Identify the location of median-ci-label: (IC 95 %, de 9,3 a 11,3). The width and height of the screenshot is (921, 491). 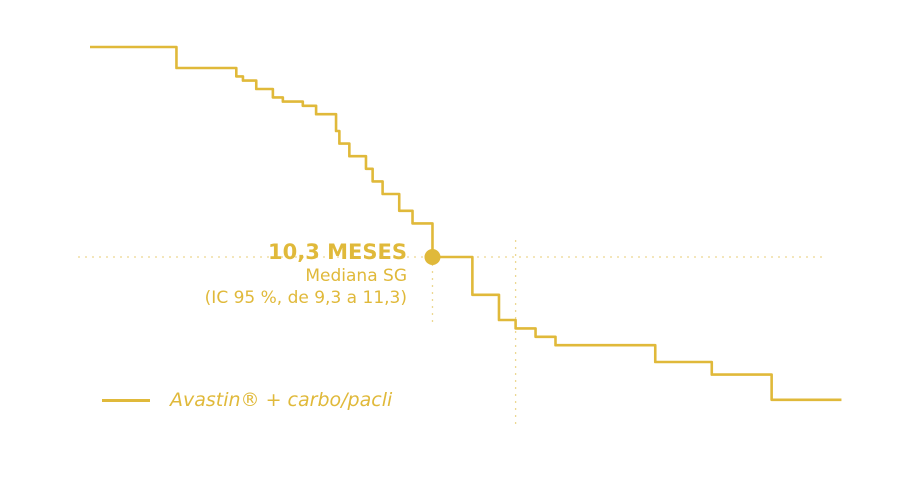
(305, 298).